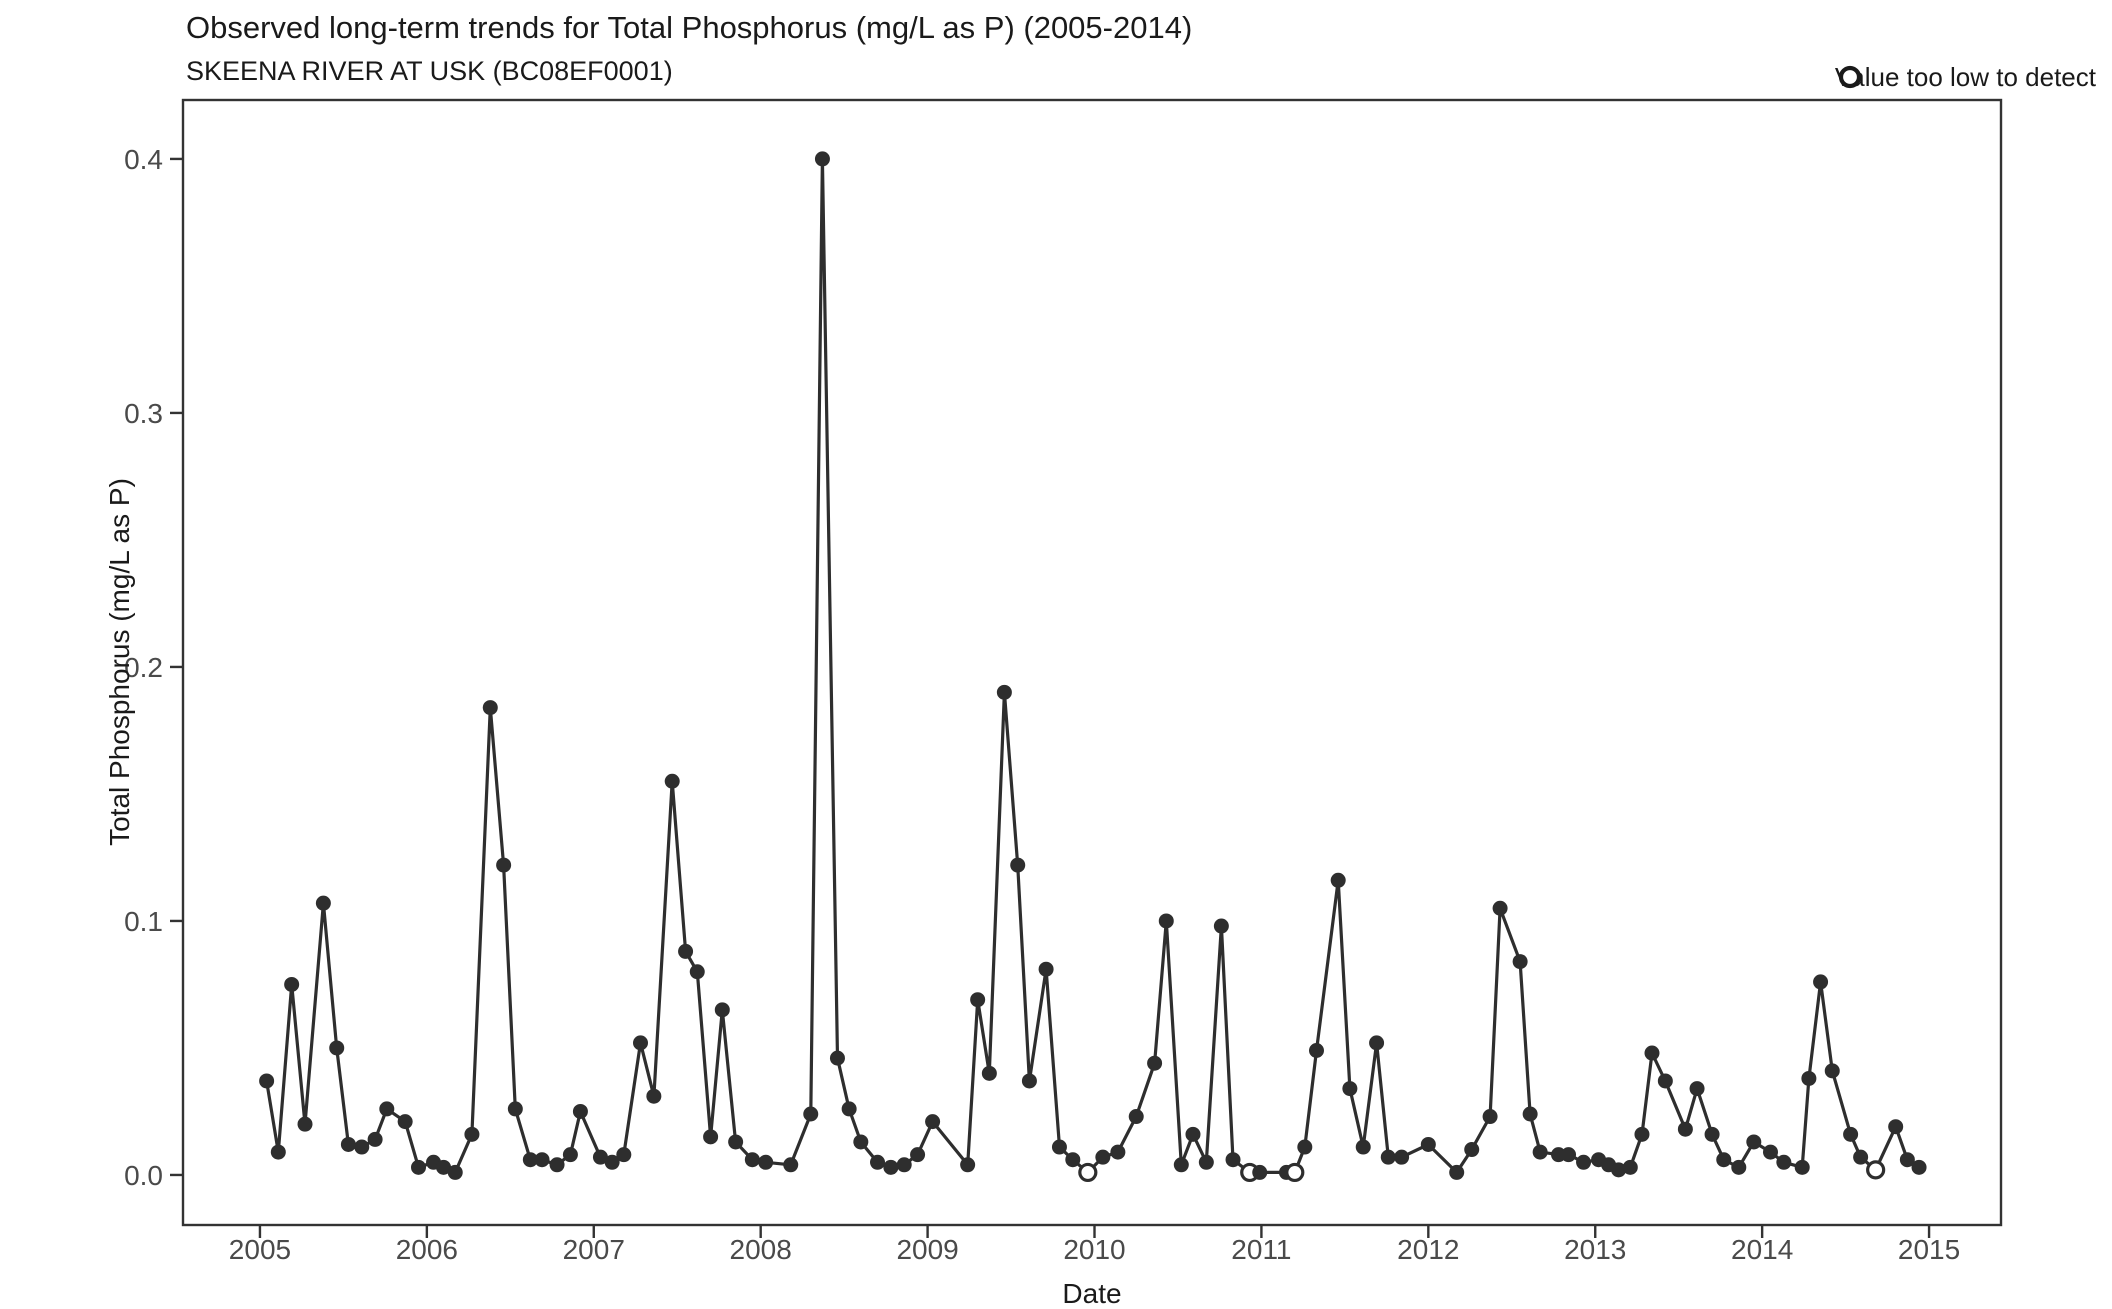 The height and width of the screenshot is (1309, 2112). Describe the element at coordinates (143, 159) in the screenshot. I see `y-tick-label: 0.4` at that location.